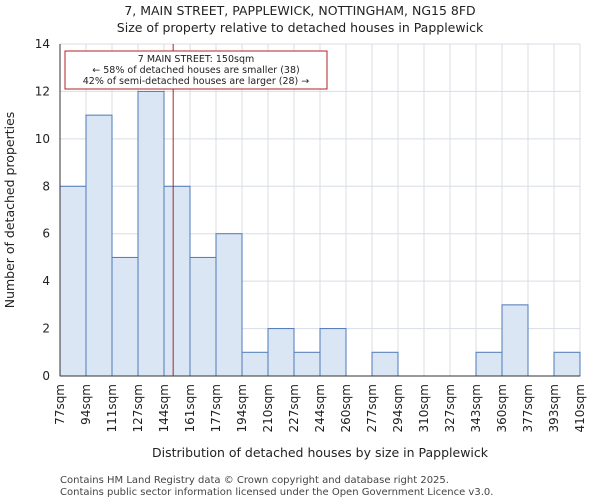 This screenshot has height=500, width=600. What do you see at coordinates (46, 376) in the screenshot?
I see `y-tick-label: 0` at bounding box center [46, 376].